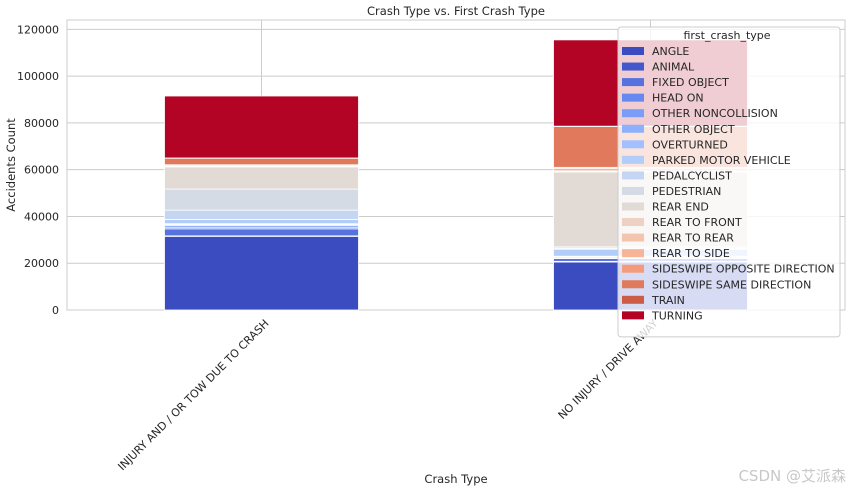 The height and width of the screenshot is (492, 852). What do you see at coordinates (678, 98) in the screenshot?
I see `legend-label: HEAD ON` at bounding box center [678, 98].